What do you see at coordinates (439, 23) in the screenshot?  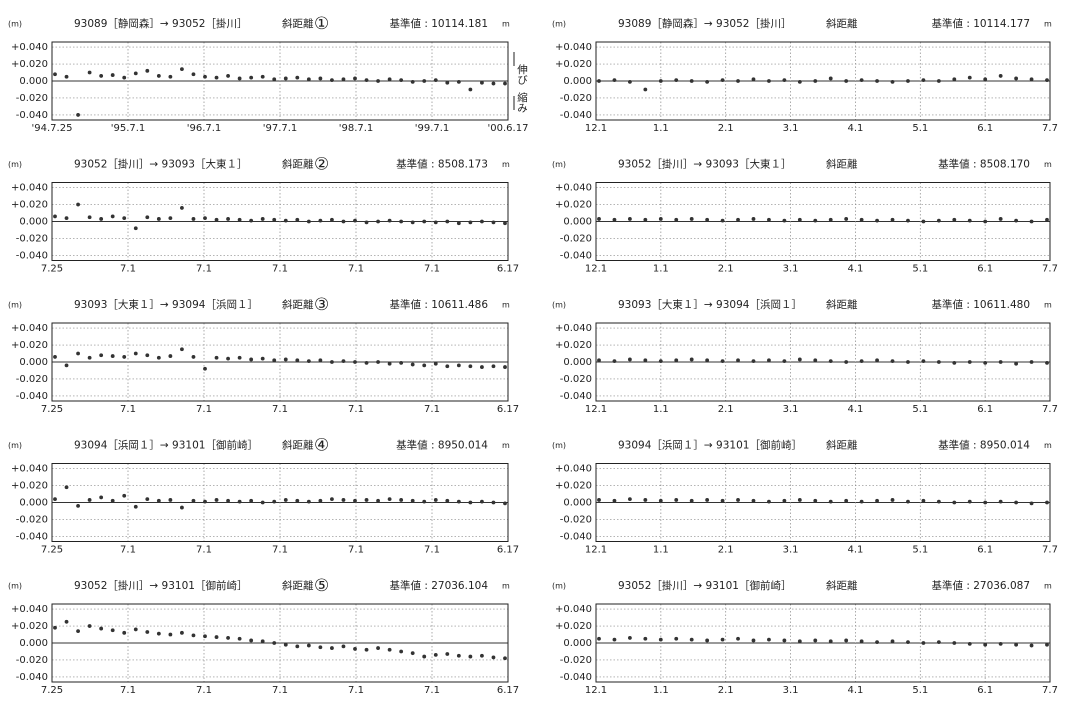 I see `base-value: 基準値 : 10114.181` at bounding box center [439, 23].